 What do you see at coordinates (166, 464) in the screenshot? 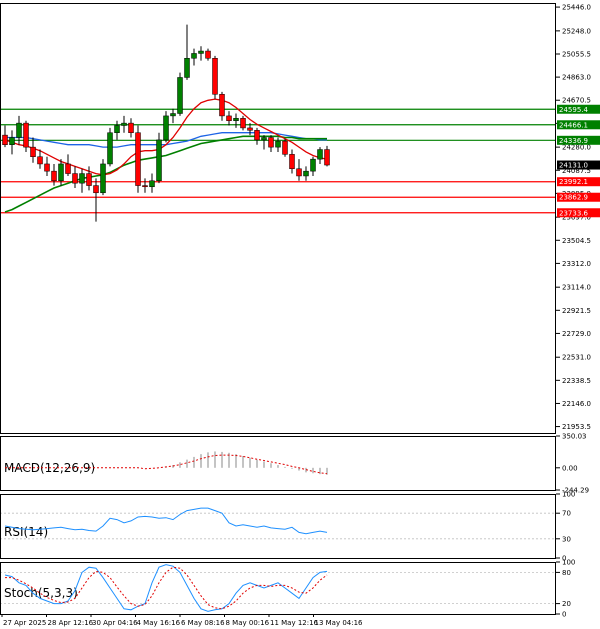
I see `macd-signal-line` at bounding box center [166, 464].